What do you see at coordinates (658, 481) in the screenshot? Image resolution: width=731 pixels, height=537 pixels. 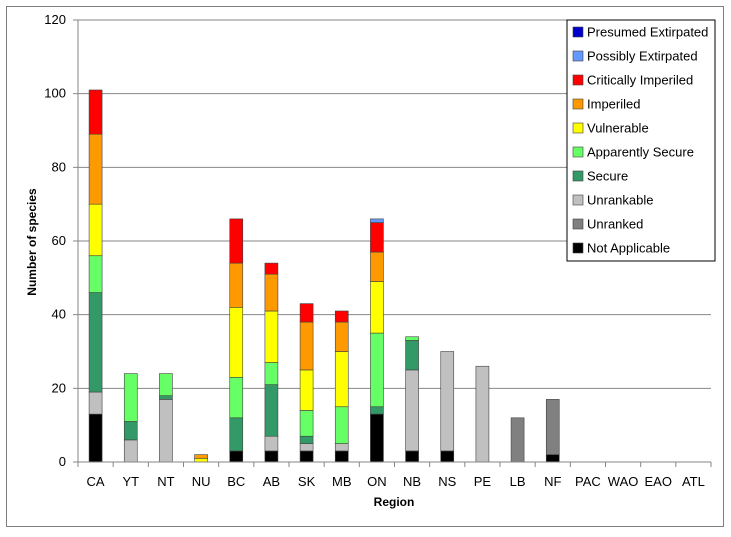 I see `x-tick-label: EAO` at bounding box center [658, 481].